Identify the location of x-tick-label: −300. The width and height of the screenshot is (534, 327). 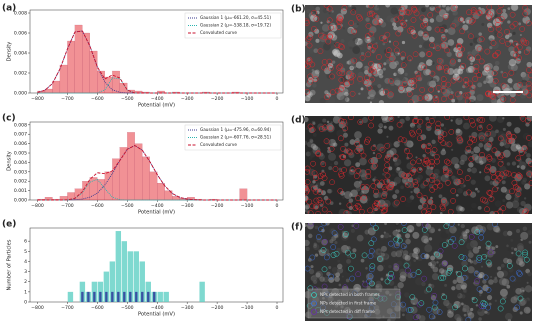
(187, 308).